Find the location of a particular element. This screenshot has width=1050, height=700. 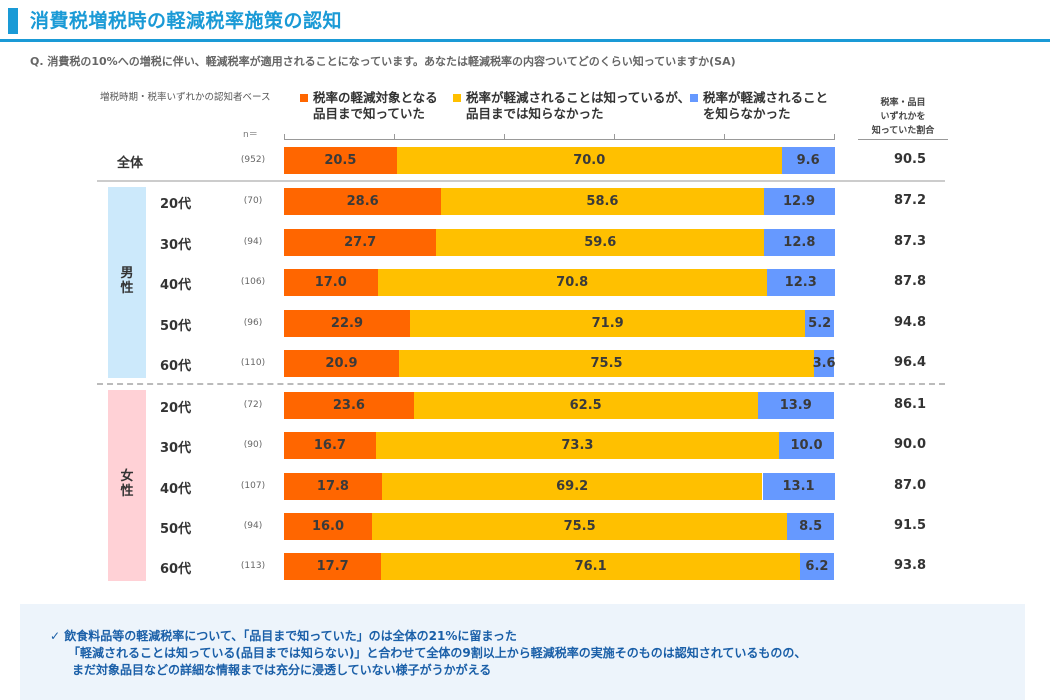

bar-value-label: 9.6 is located at coordinates (808, 160).